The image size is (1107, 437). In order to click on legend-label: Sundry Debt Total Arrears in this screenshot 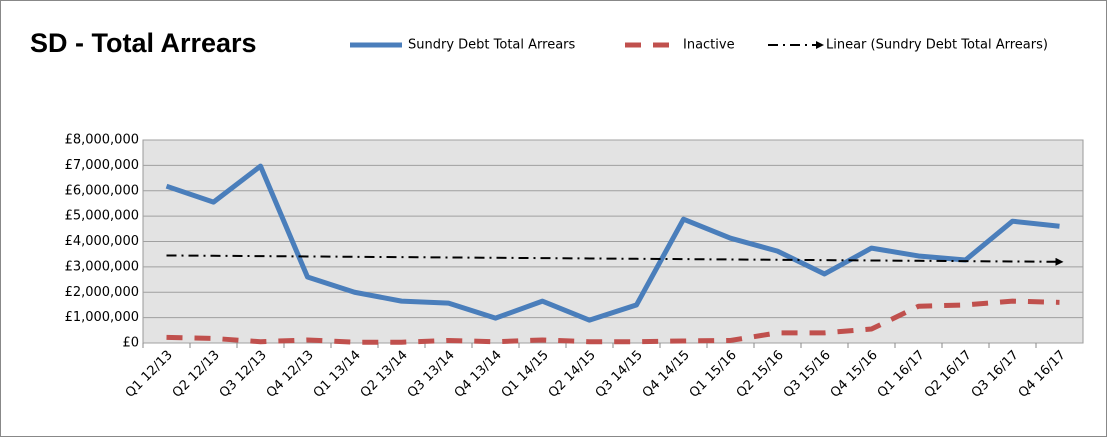, I will do `click(492, 45)`.